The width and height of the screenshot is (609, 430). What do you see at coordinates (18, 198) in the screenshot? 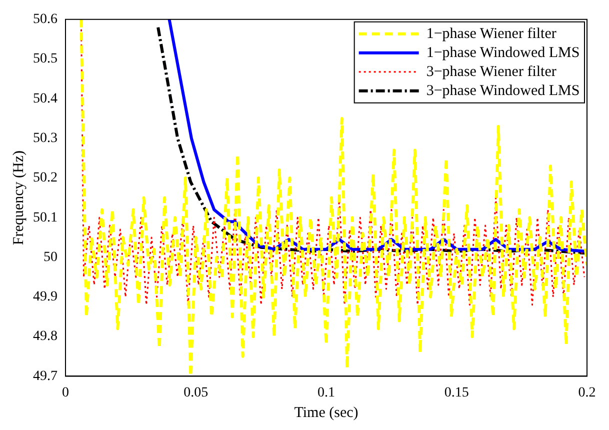
I see `y-axis-title: Frequency (Hz)` at bounding box center [18, 198].